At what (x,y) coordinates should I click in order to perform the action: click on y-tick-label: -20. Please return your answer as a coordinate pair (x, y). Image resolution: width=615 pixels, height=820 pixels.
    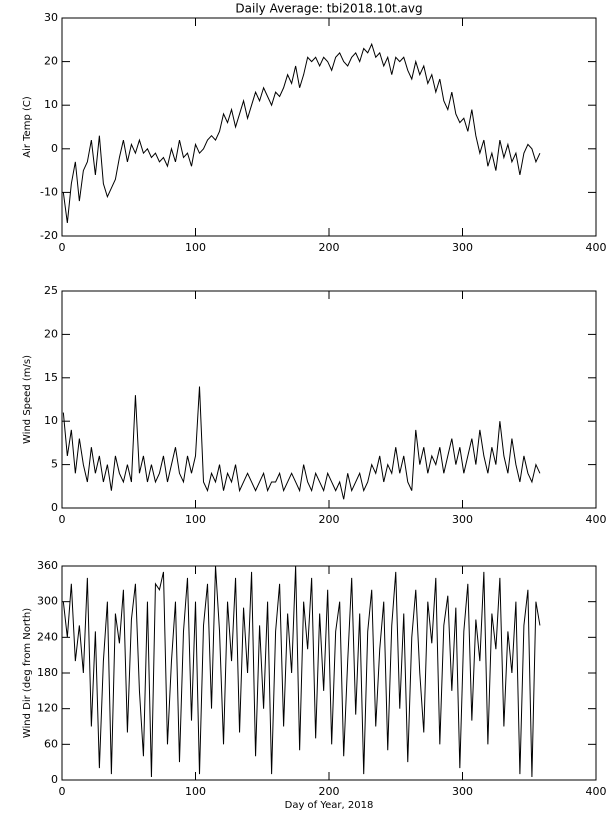
    Looking at the image, I should click on (49, 235).